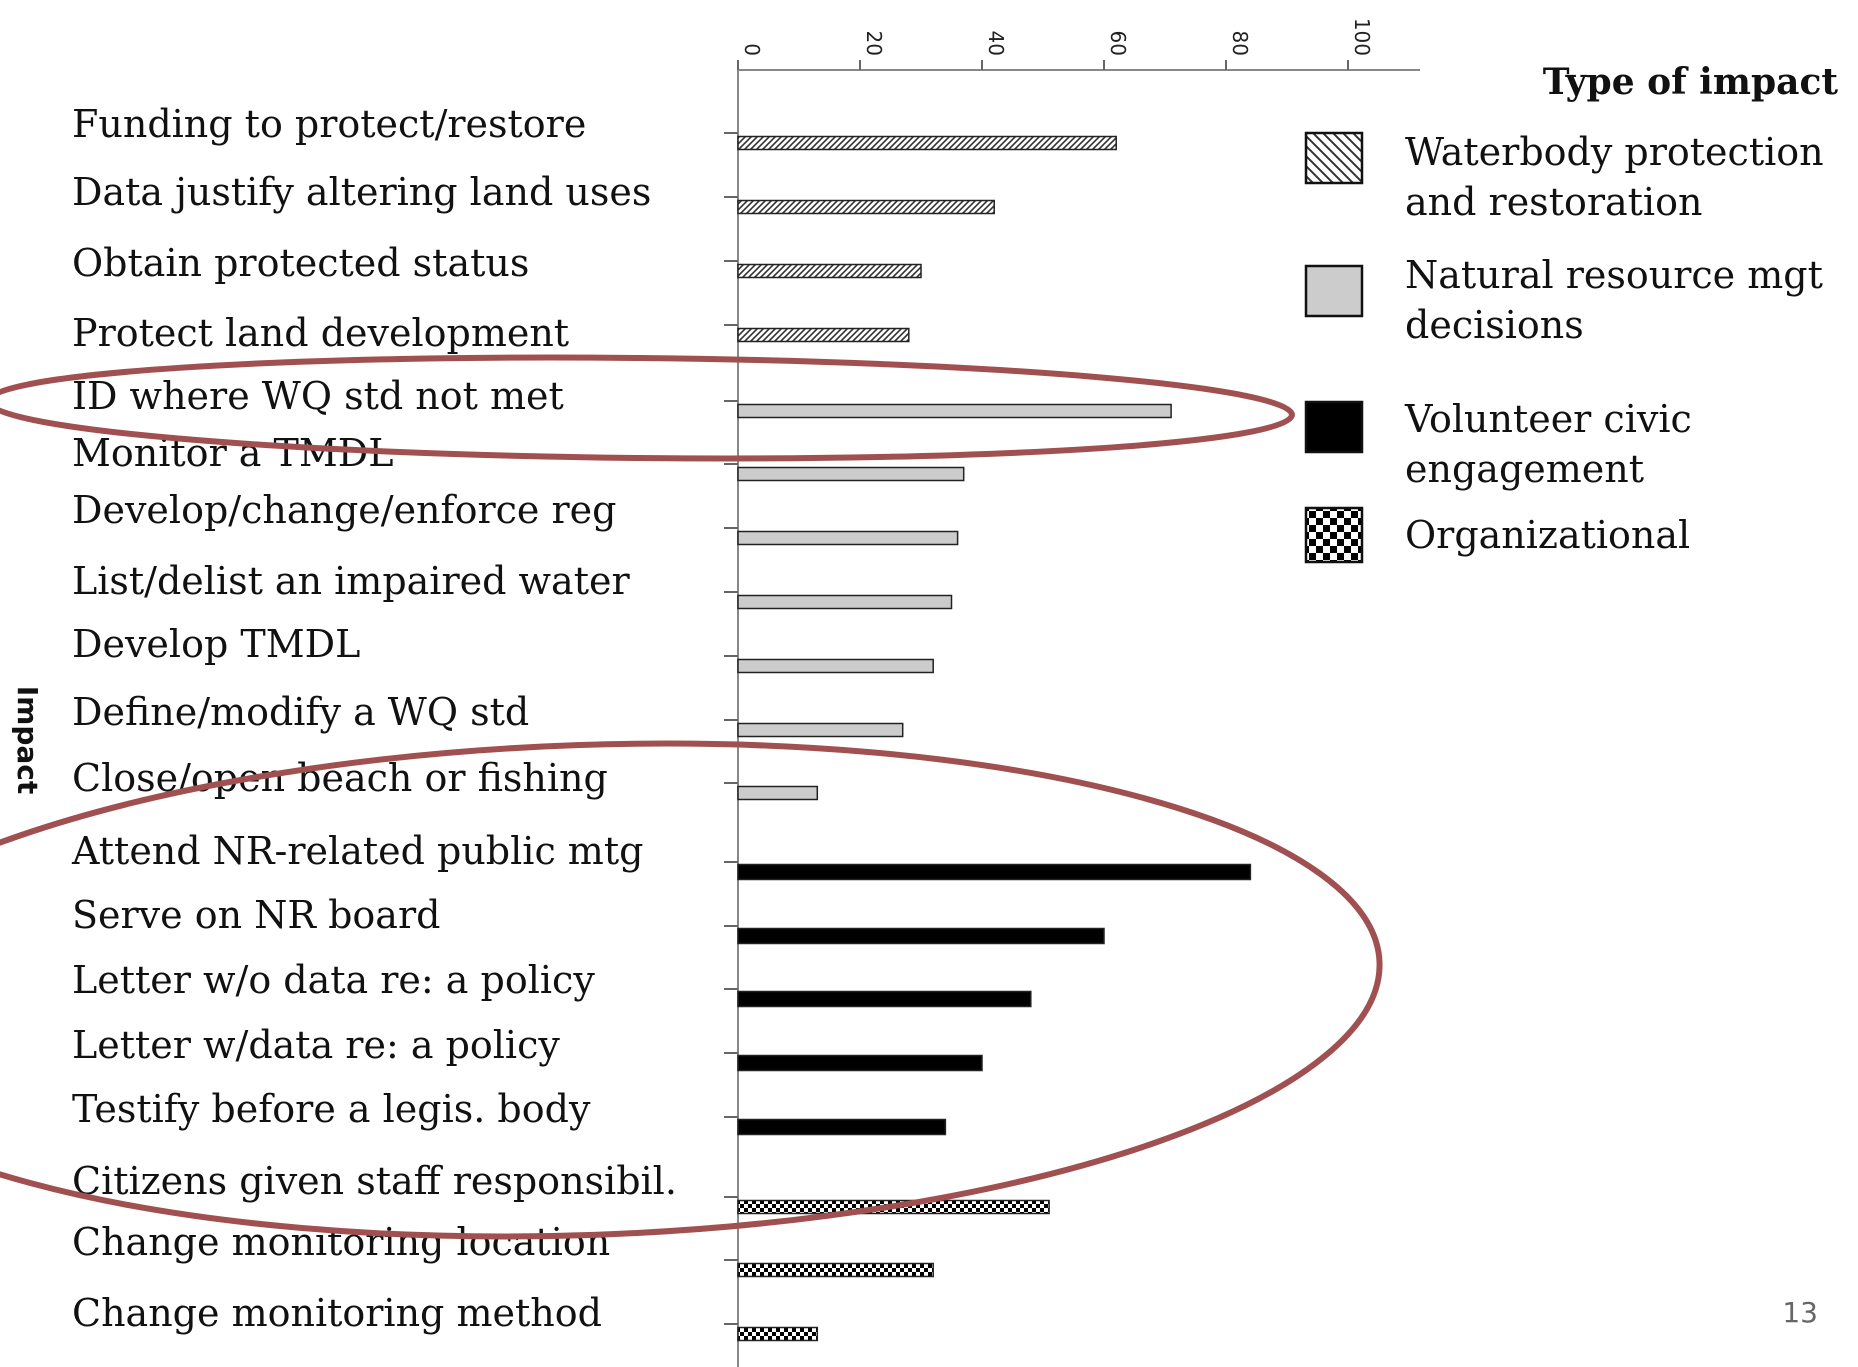 This screenshot has height=1367, width=1858. Describe the element at coordinates (361, 192) in the screenshot. I see `category-label: Data justify altering land uses` at that location.